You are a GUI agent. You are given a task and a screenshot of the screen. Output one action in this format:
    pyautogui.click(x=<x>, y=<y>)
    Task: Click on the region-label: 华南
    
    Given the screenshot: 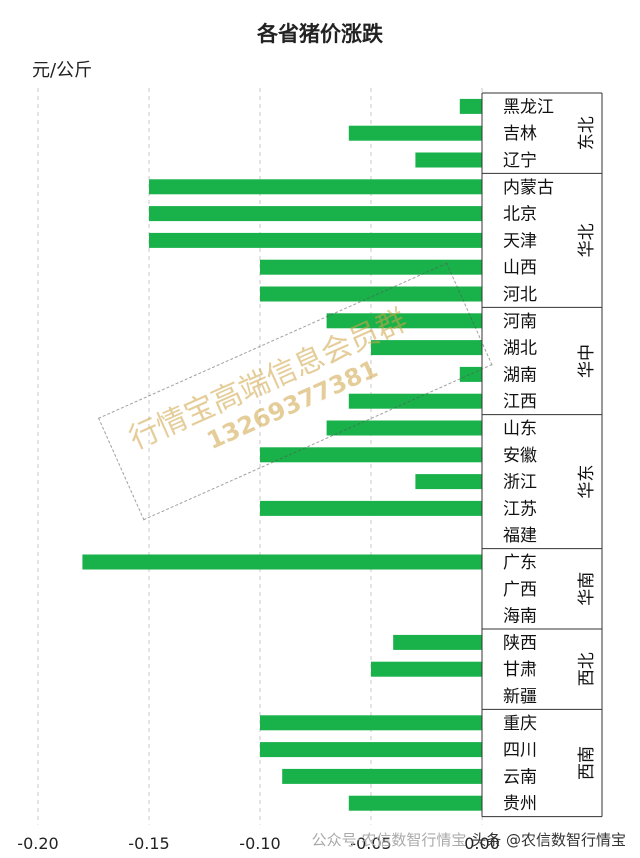 What is the action you would take?
    pyautogui.click(x=587, y=589)
    